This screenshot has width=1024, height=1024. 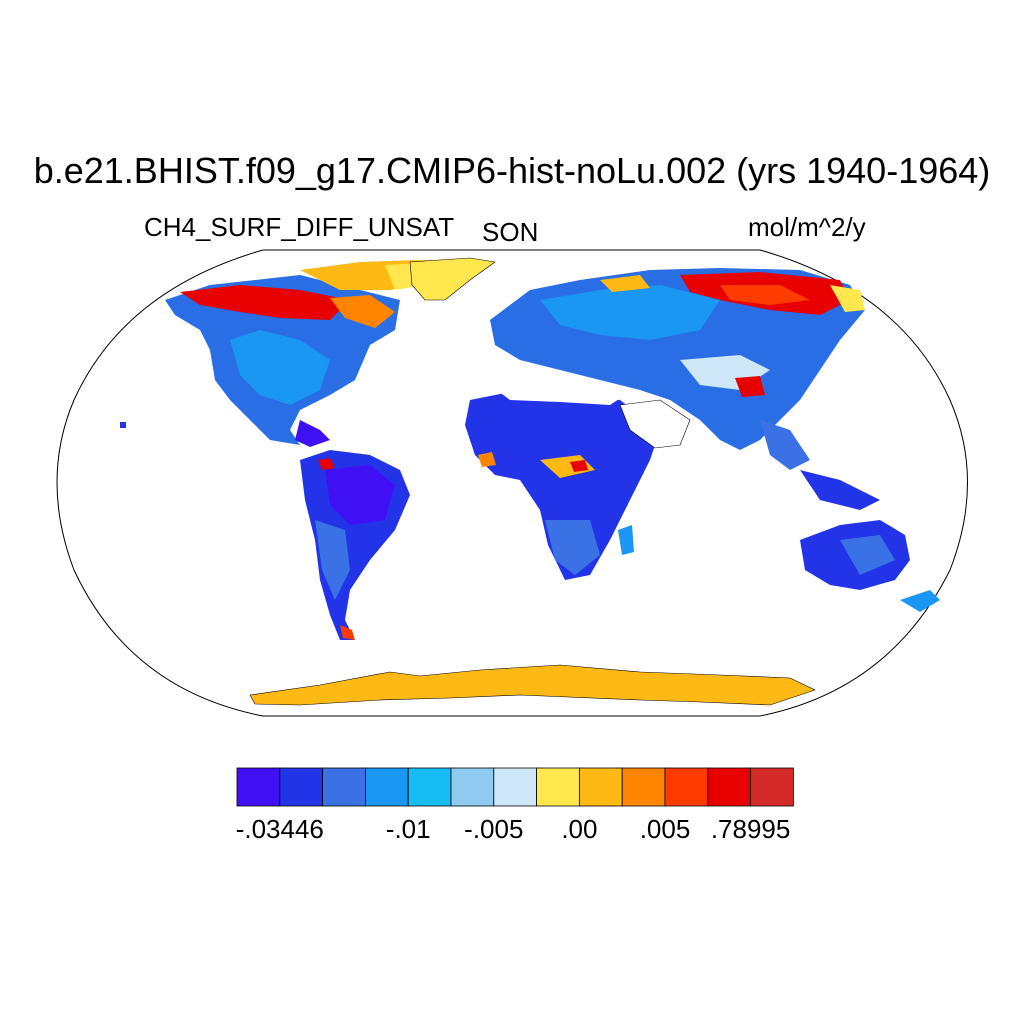 I want to click on season-label: SON, so click(x=510, y=232).